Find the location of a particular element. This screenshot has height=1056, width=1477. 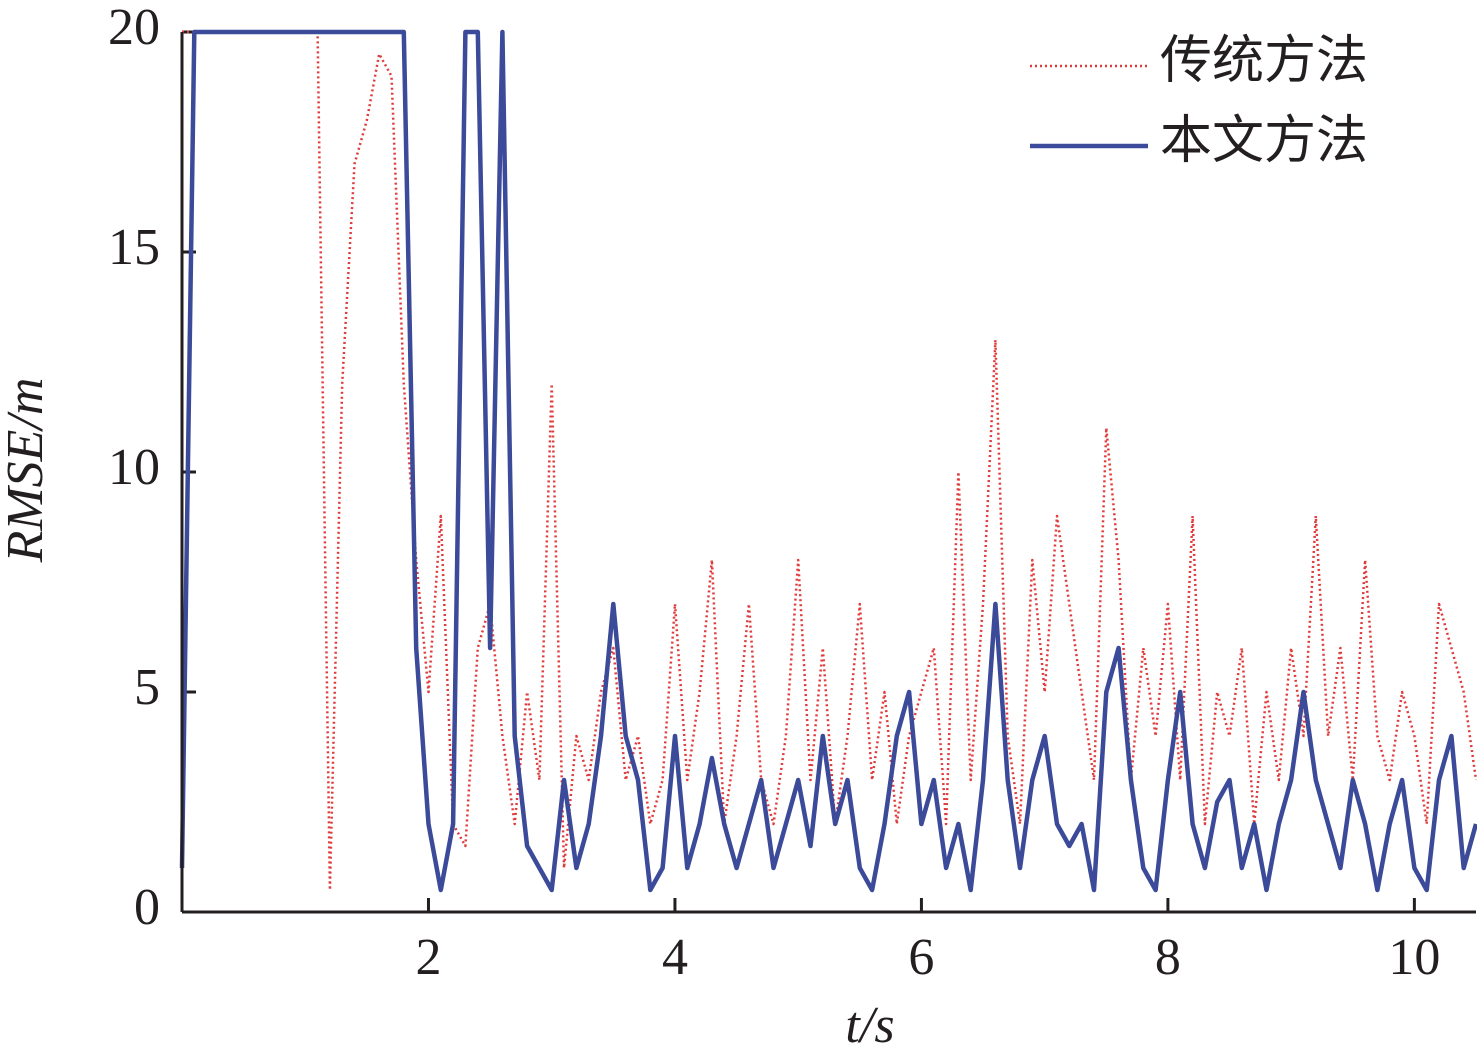

legend-label: 本文方法 is located at coordinates (1264, 141).